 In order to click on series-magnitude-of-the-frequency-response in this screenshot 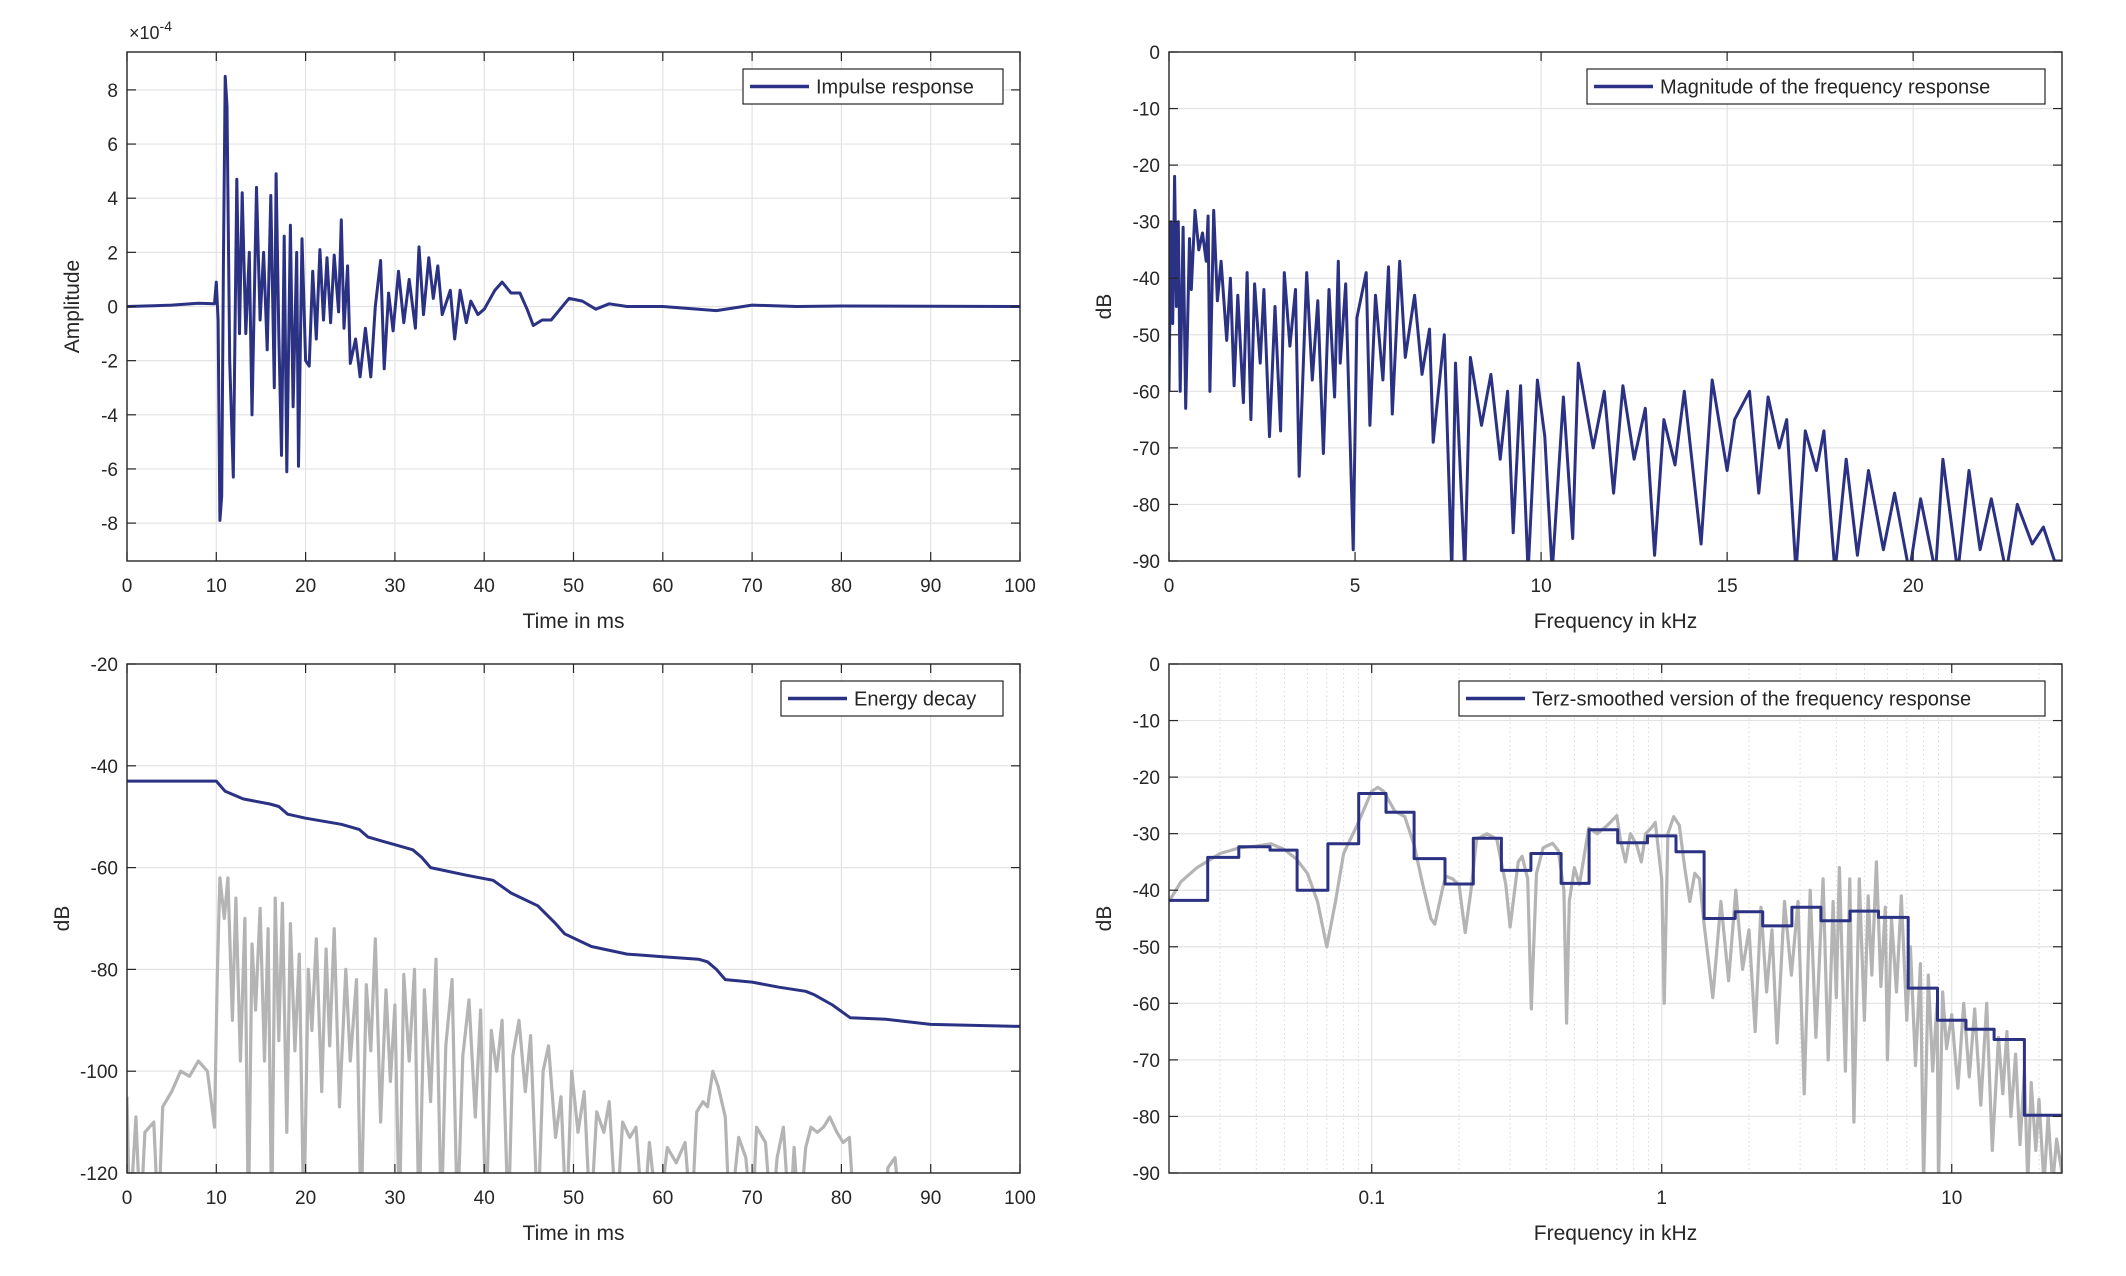, I will do `click(1615, 367)`.